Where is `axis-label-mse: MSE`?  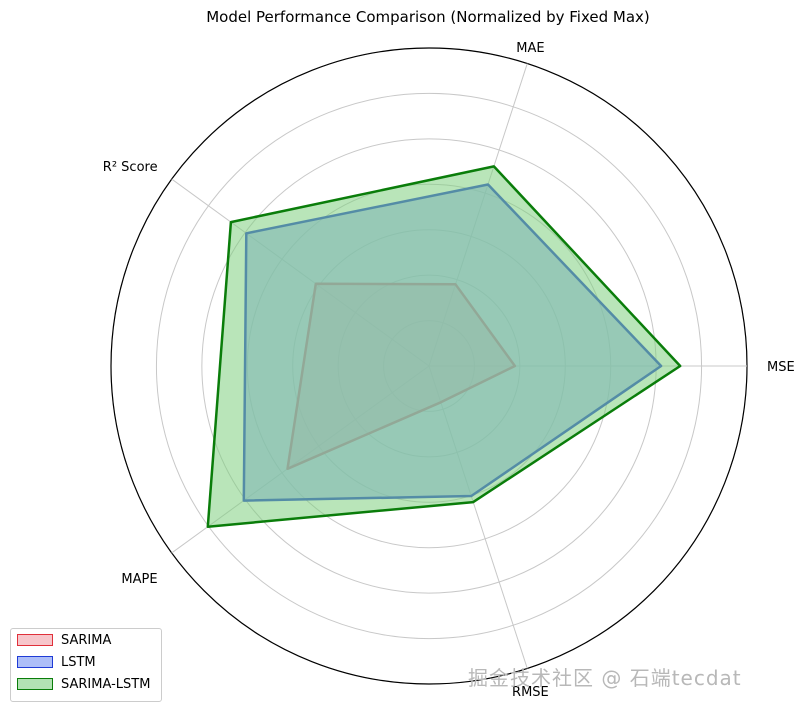
axis-label-mse: MSE is located at coordinates (781, 367).